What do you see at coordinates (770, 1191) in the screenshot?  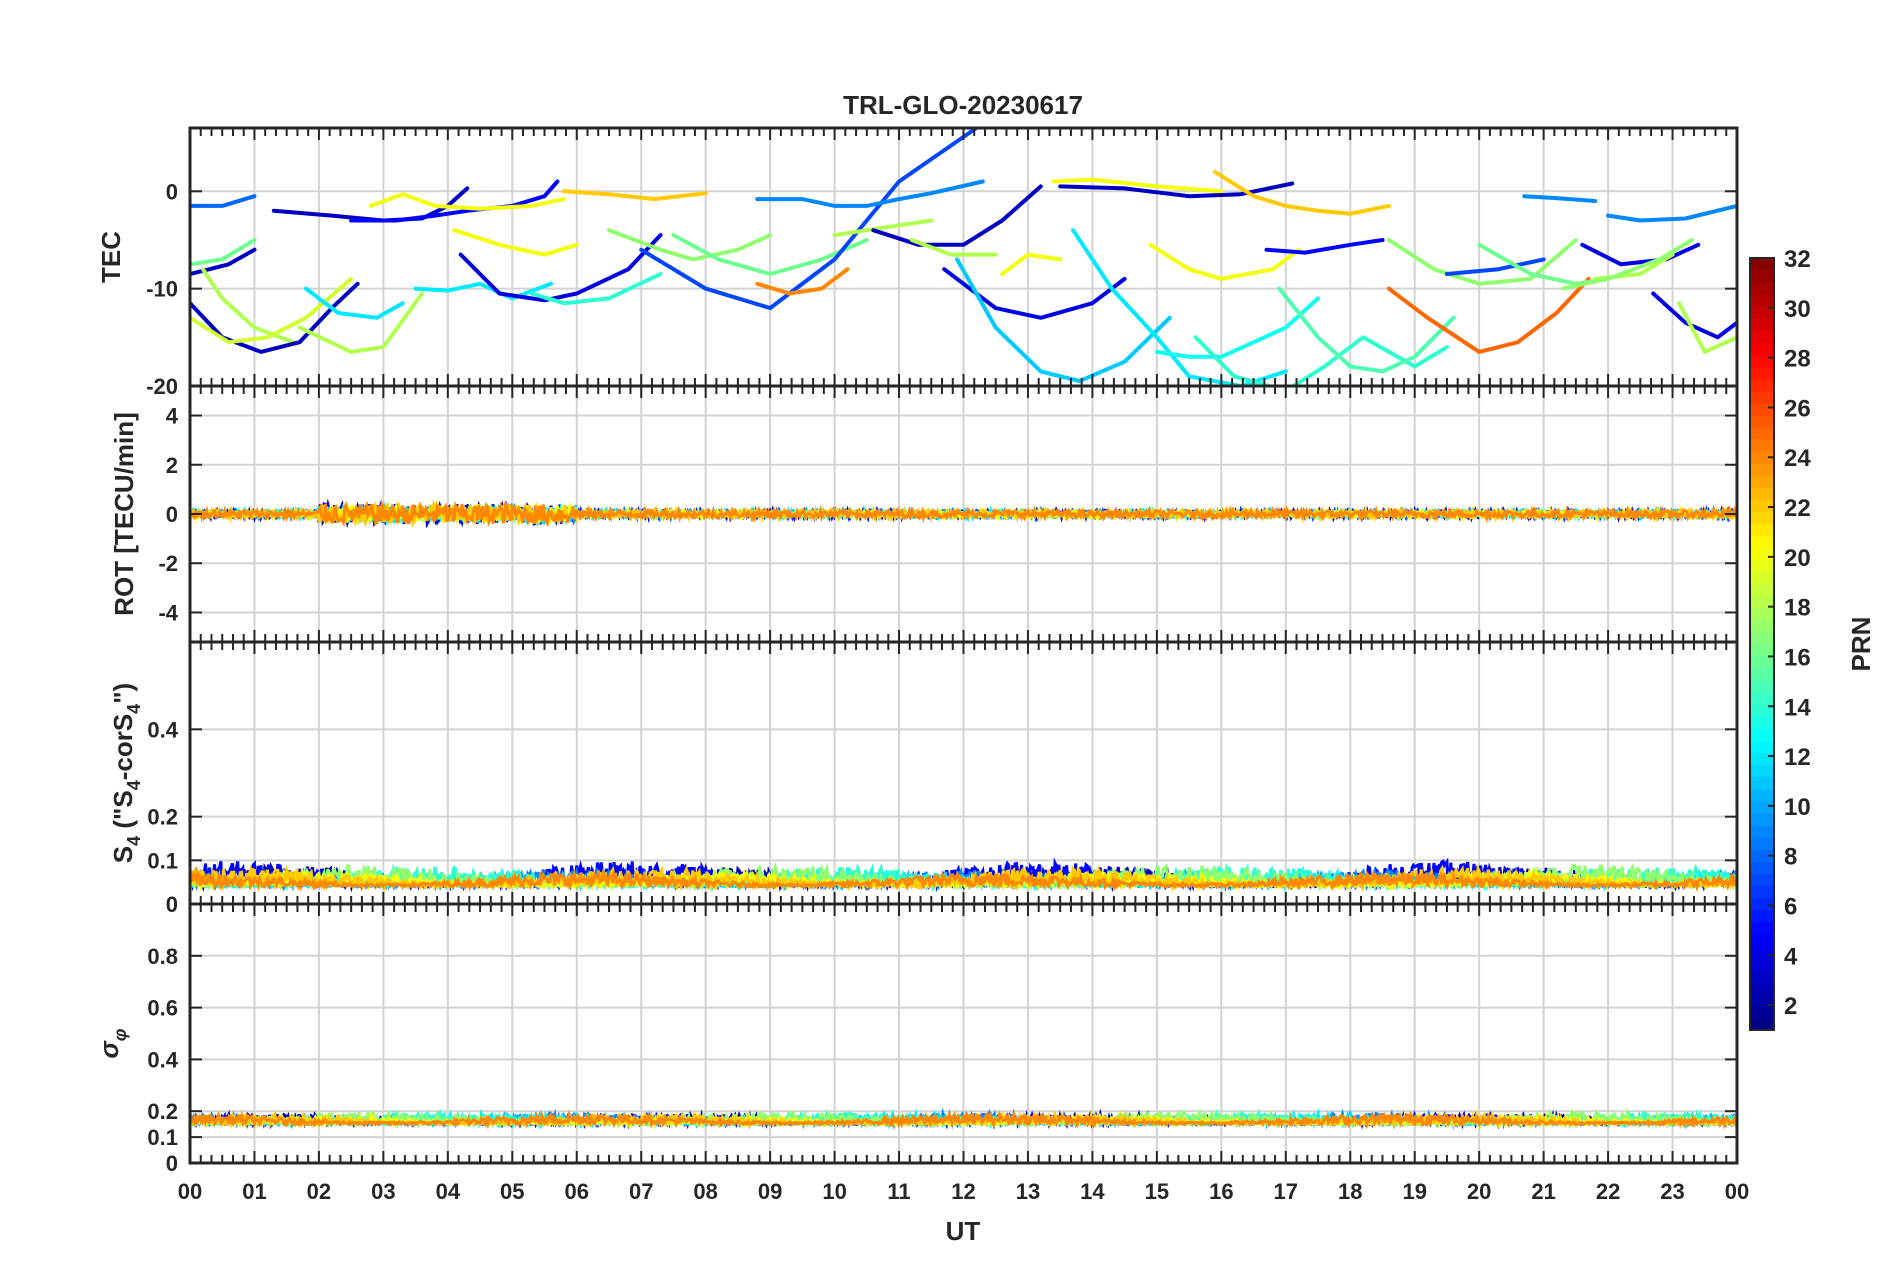 I see `x-tick-label: 09` at bounding box center [770, 1191].